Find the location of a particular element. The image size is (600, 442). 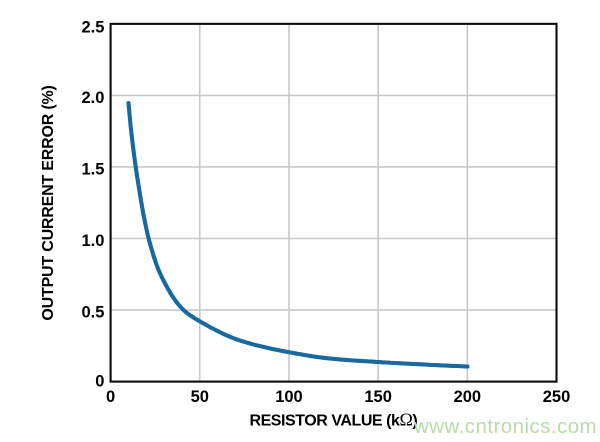

svg-text: 250 is located at coordinates (557, 397).